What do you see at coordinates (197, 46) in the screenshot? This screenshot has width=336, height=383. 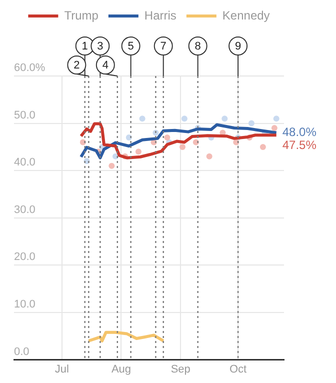 I see `ref-line-label: 8` at bounding box center [197, 46].